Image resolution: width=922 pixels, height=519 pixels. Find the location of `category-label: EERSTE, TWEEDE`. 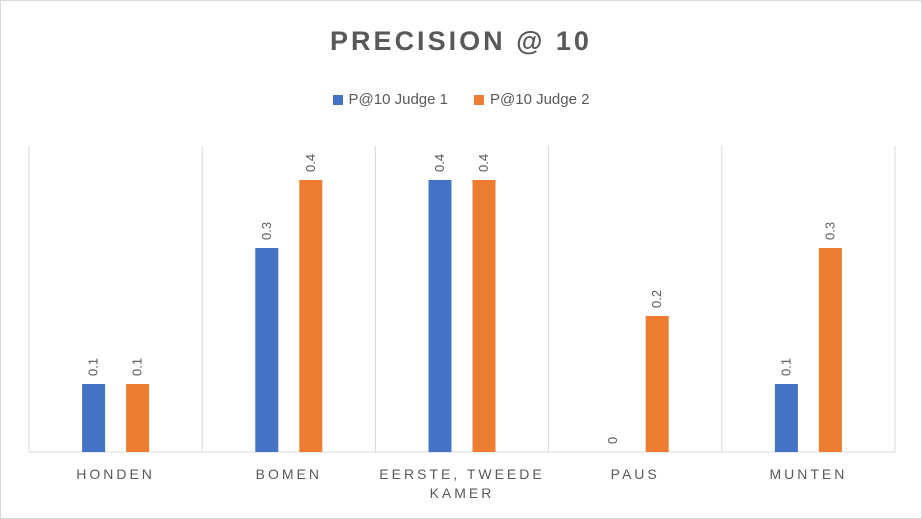

category-label: EERSTE, TWEEDE is located at coordinates (461, 474).